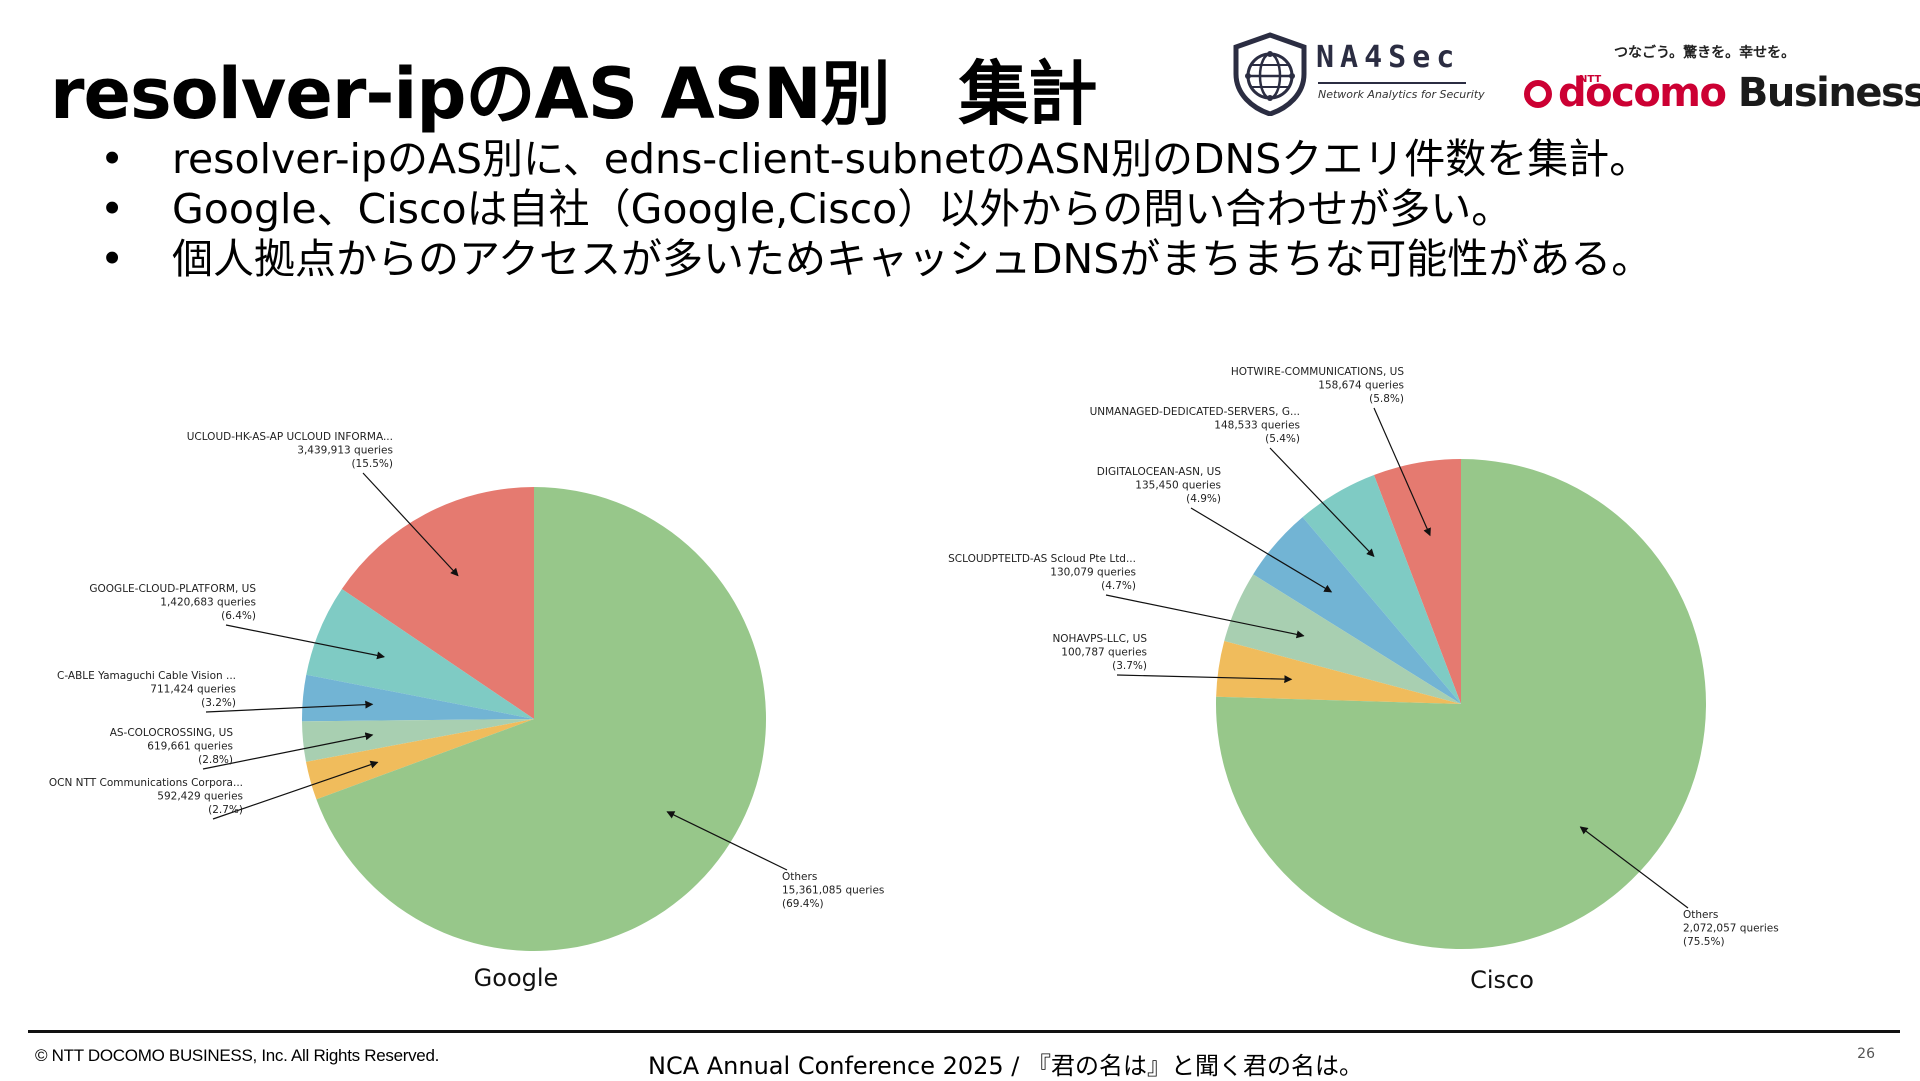 Image resolution: width=1920 pixels, height=1081 pixels. What do you see at coordinates (345, 451) in the screenshot?
I see `slice-queries: 3,439,913 queries` at bounding box center [345, 451].